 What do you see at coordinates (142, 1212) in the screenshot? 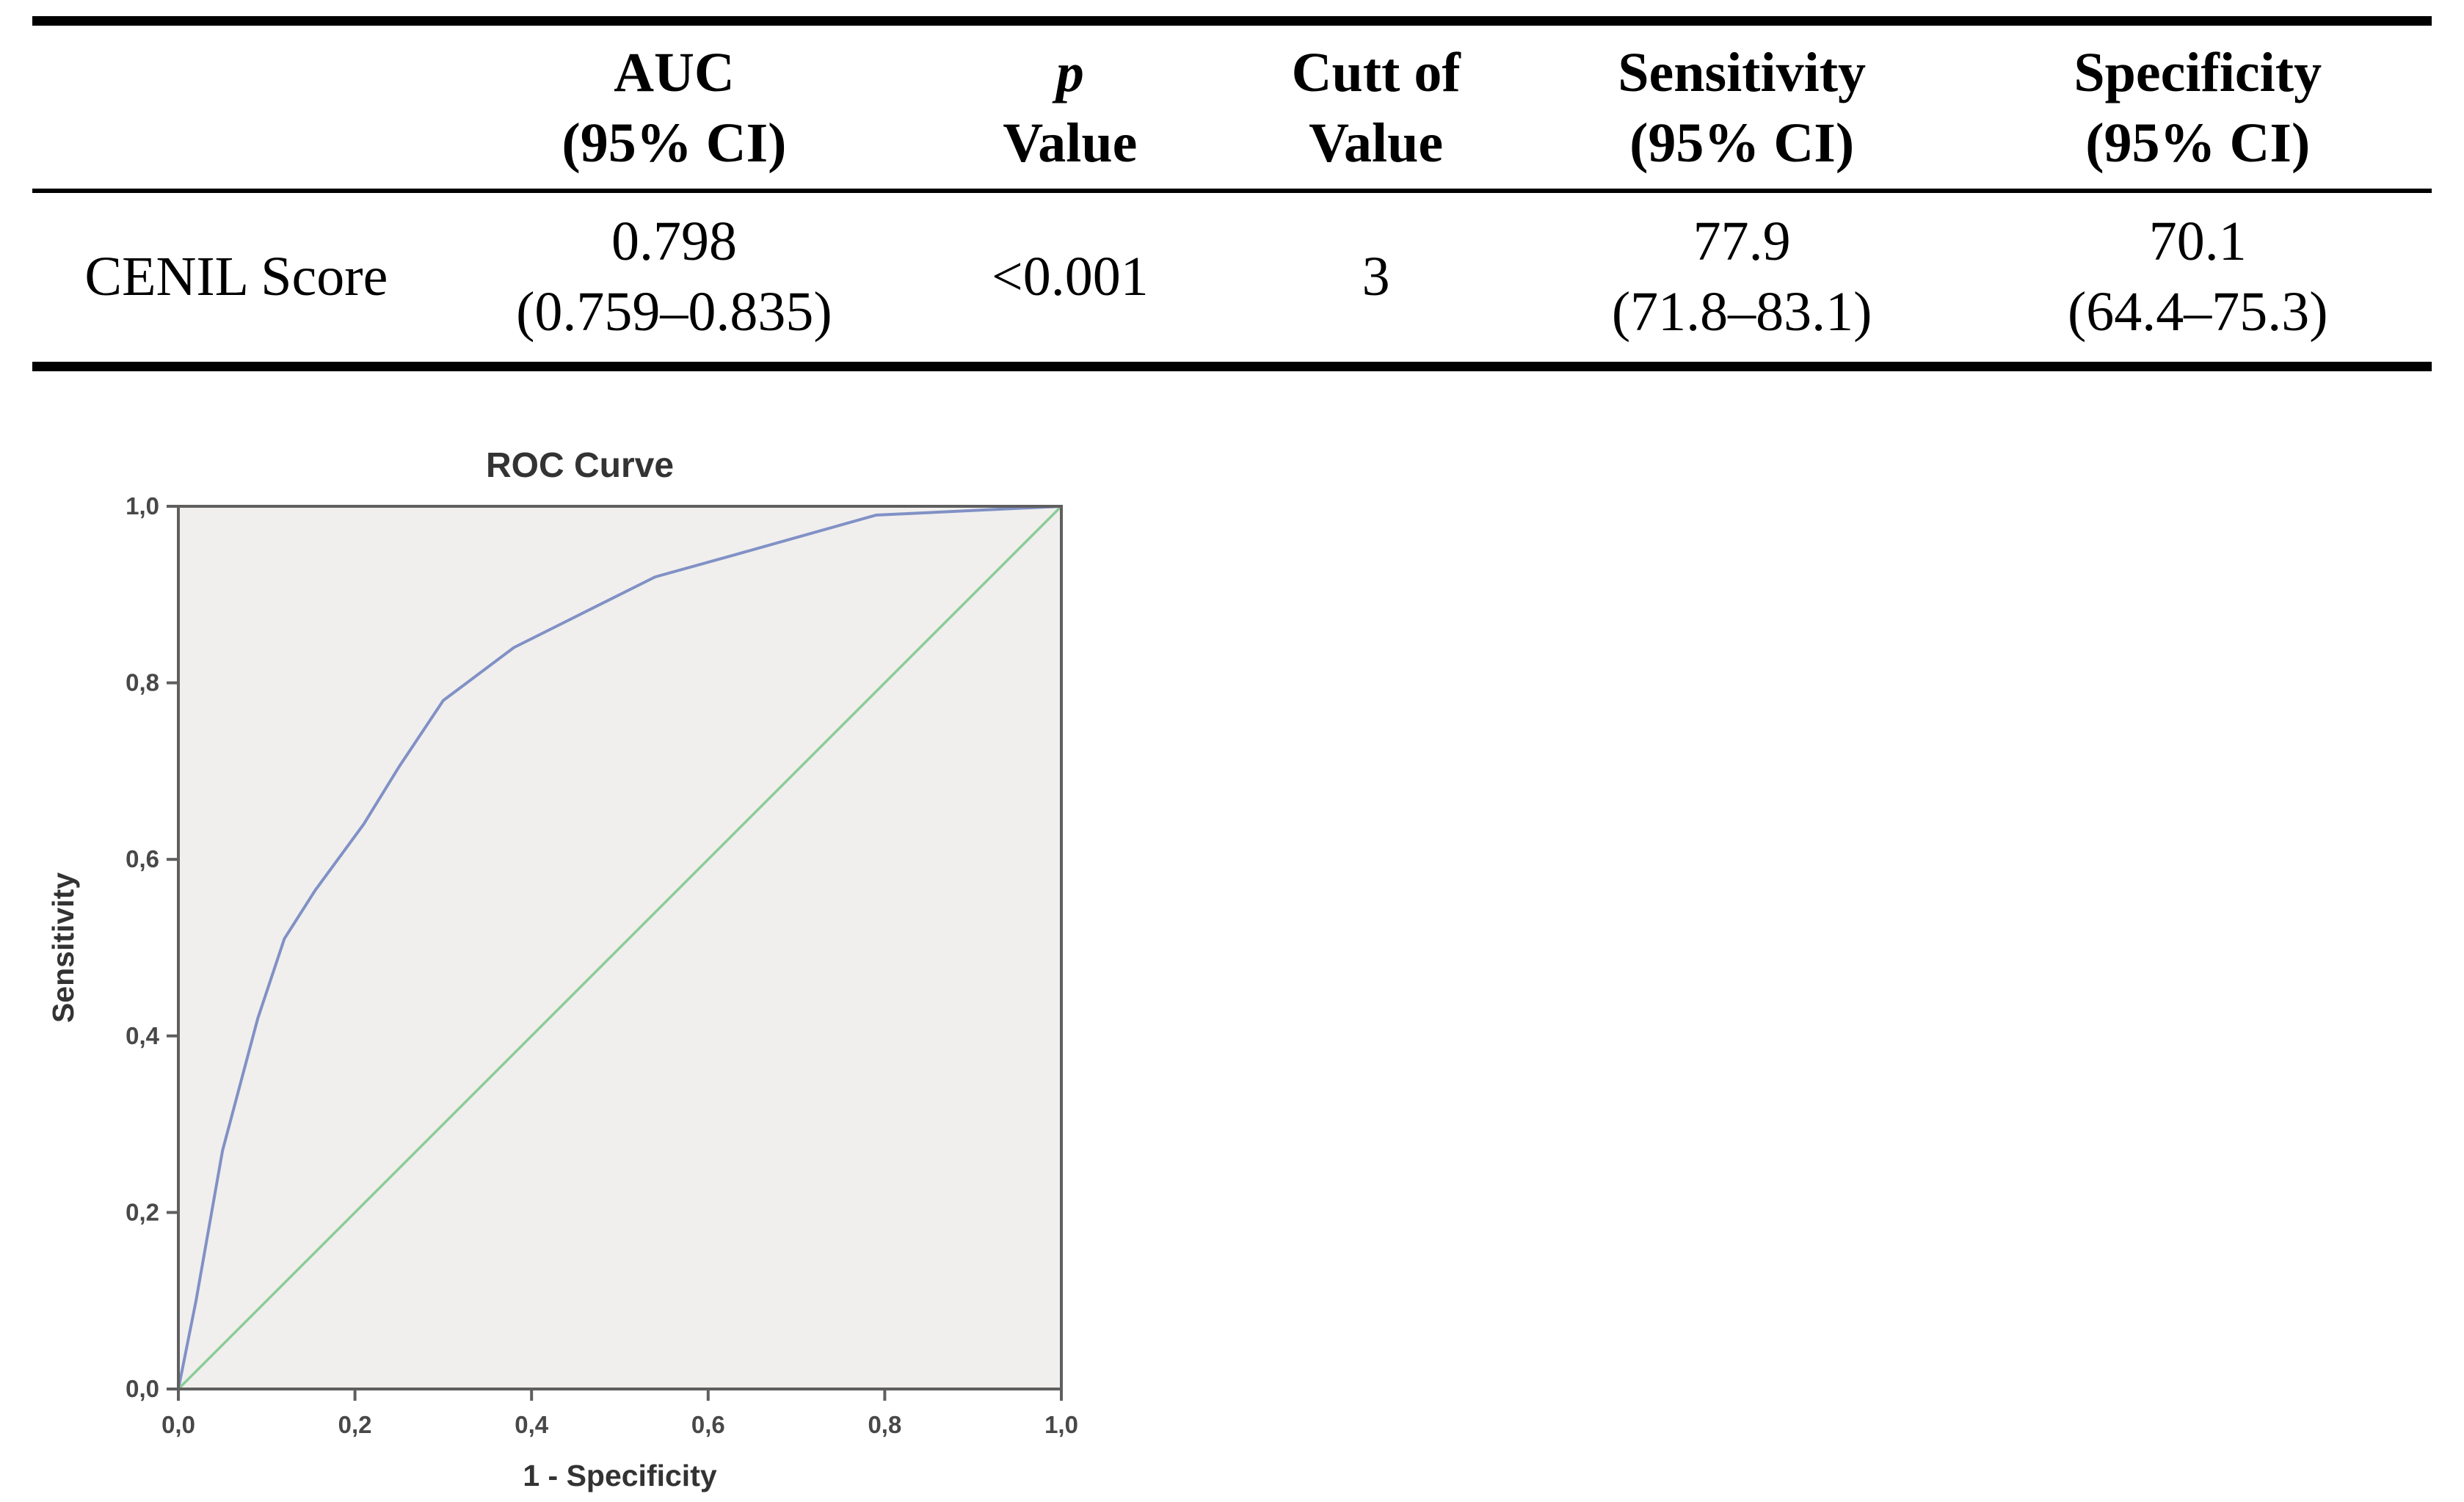
I see `y-tick-label: 0,2` at bounding box center [142, 1212].